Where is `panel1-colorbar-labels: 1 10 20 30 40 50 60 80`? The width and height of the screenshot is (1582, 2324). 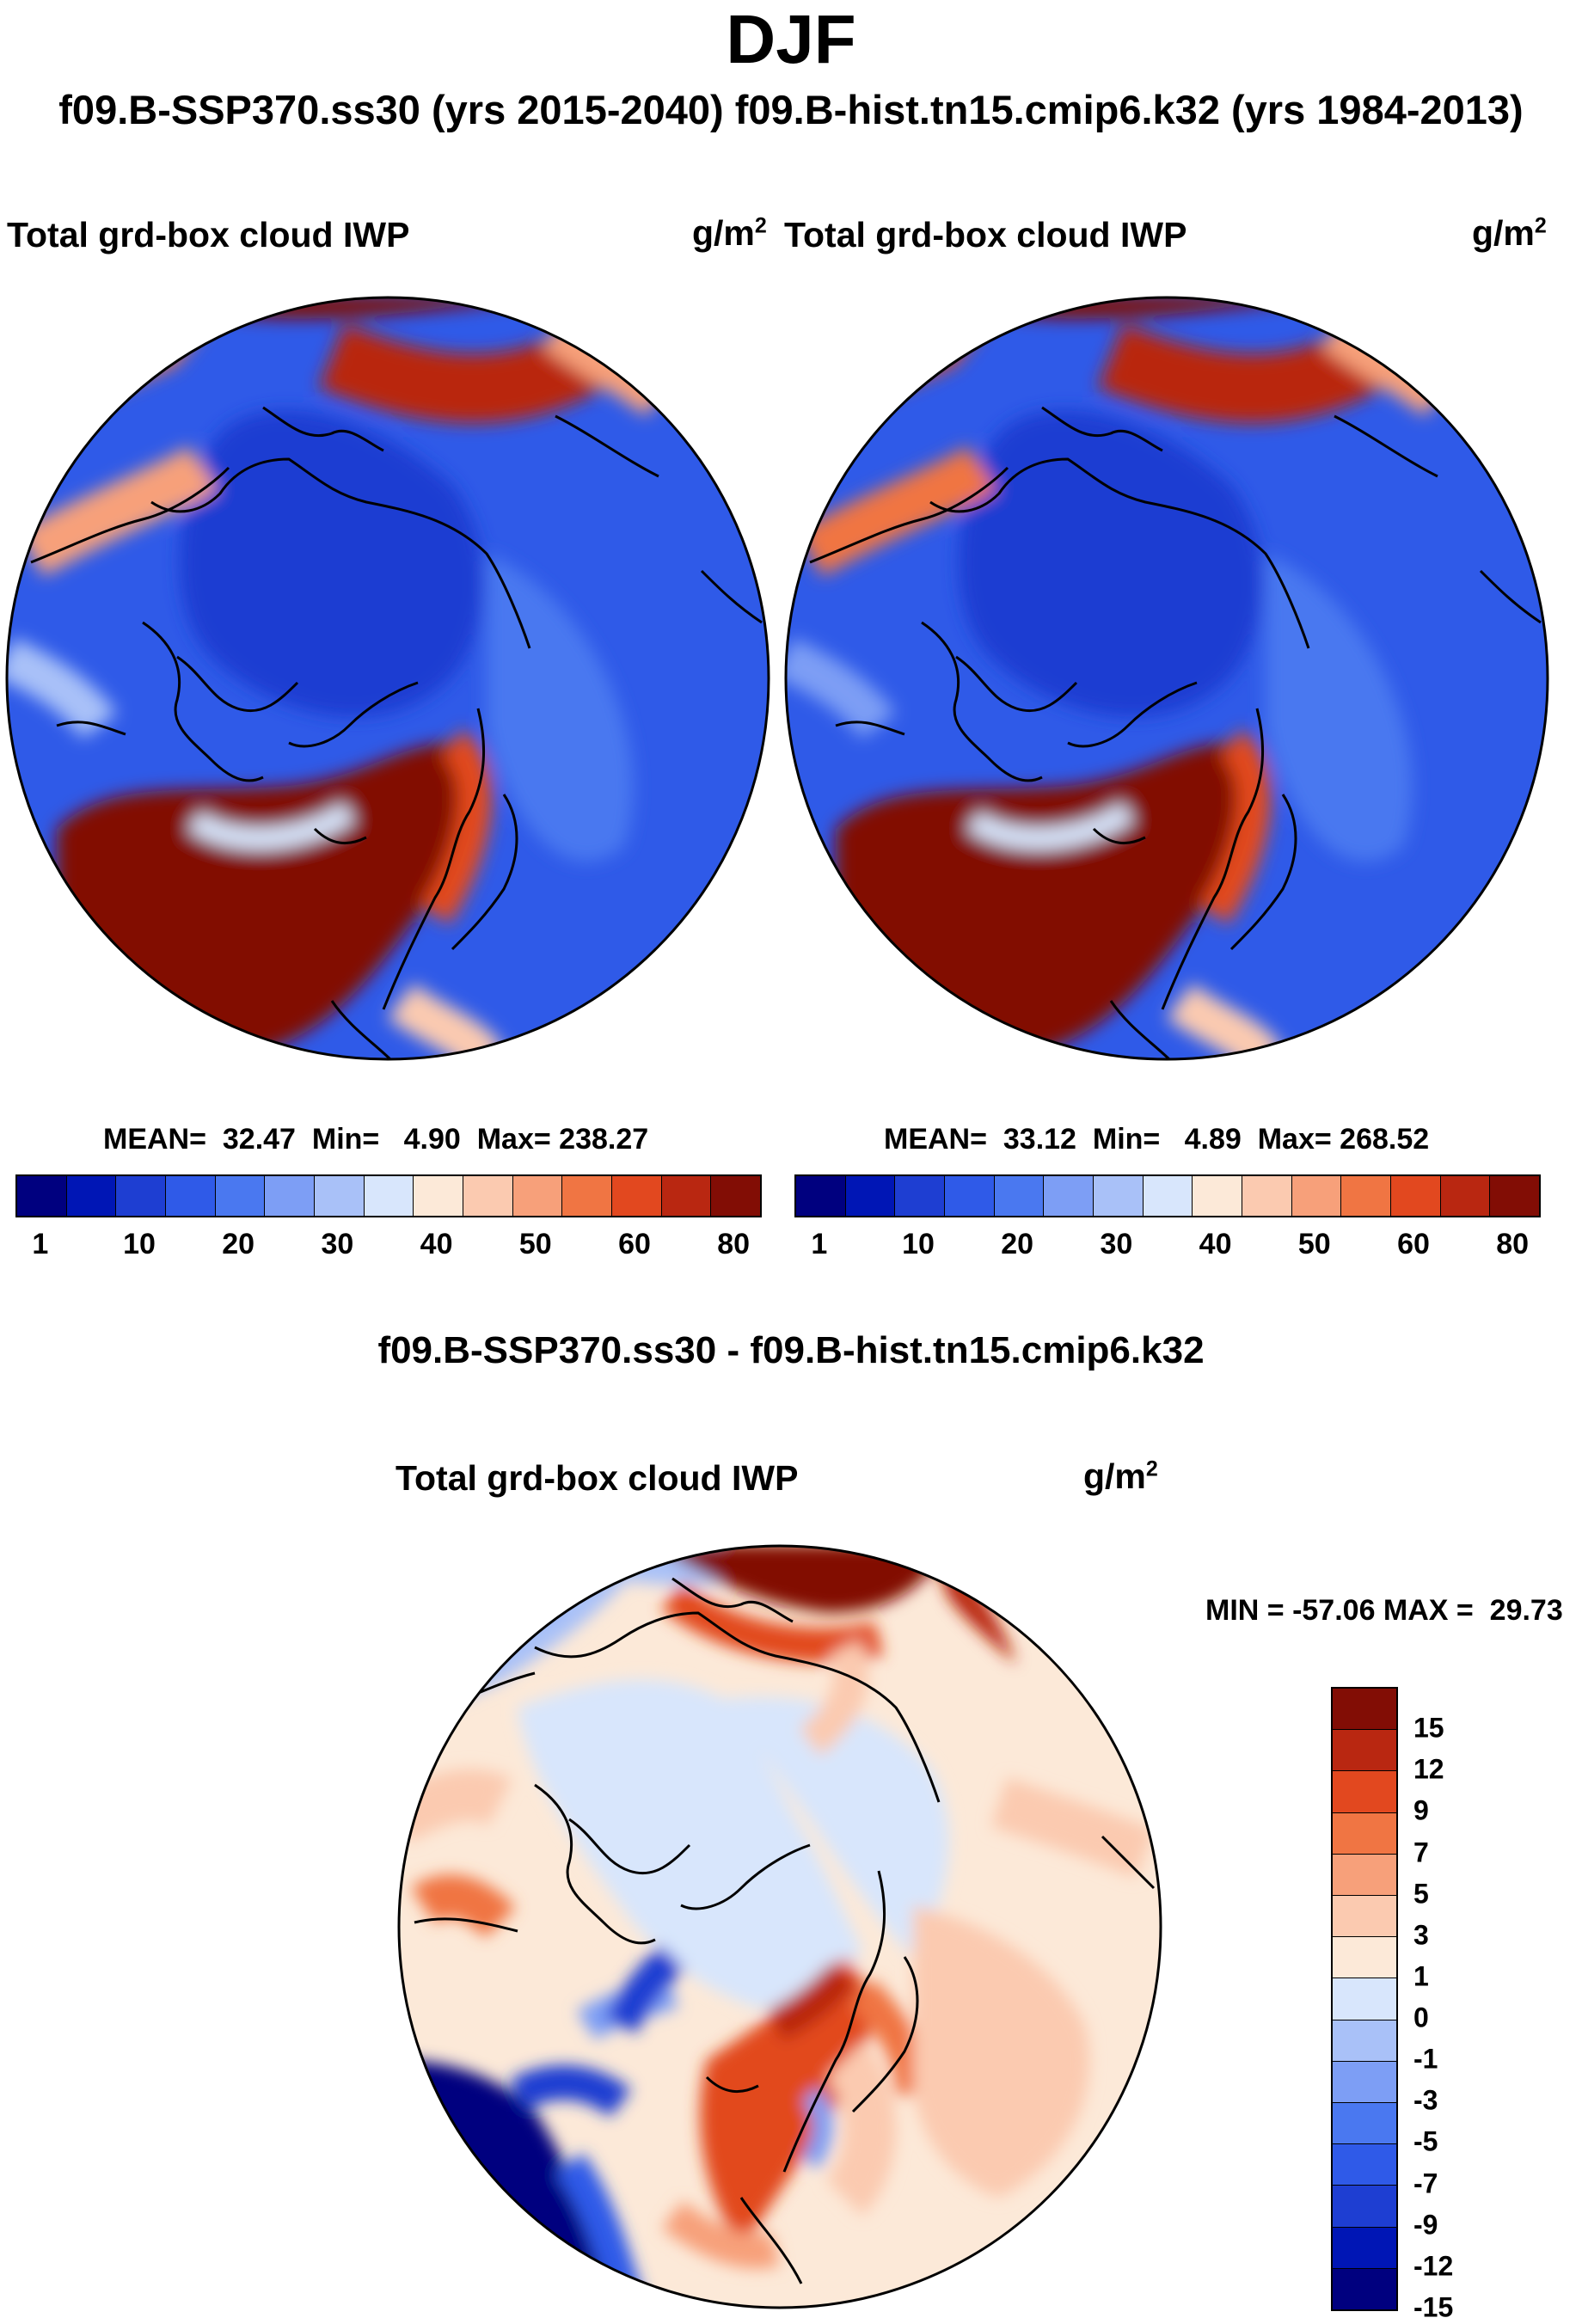 panel1-colorbar-labels: 1 10 20 30 40 50 60 80 is located at coordinates (386, 1245).